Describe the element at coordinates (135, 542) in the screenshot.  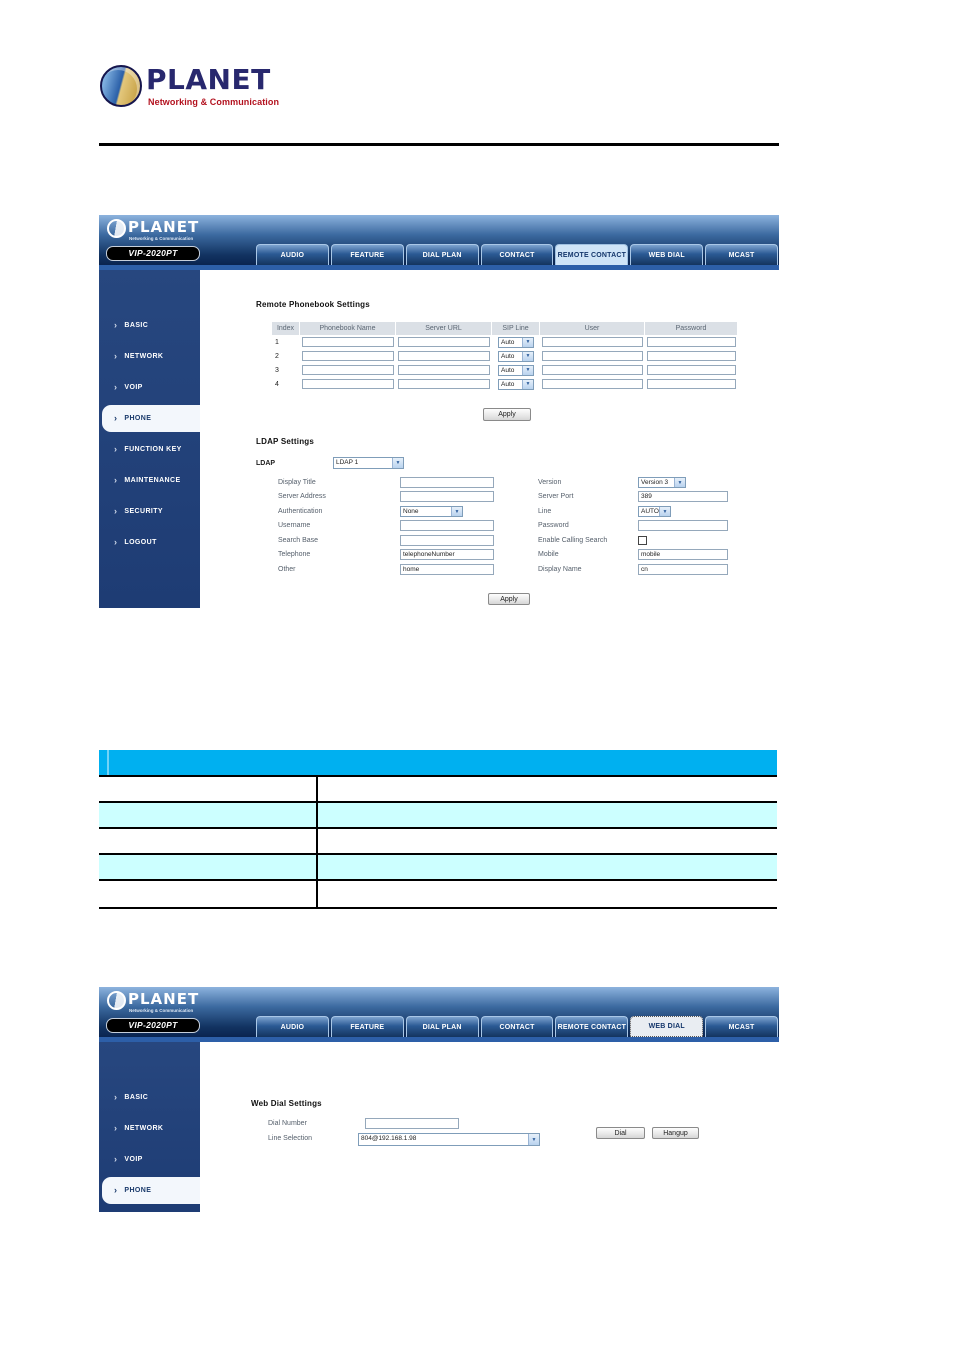
I see `sidebar-item-logout: › LOGOUT` at that location.